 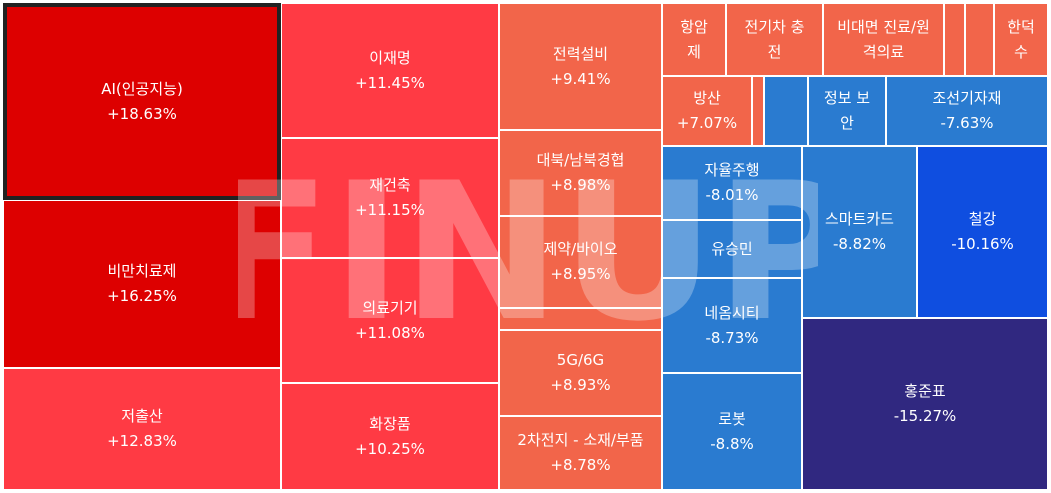 What do you see at coordinates (142, 296) in the screenshot?
I see `tile-change: +16.25%` at bounding box center [142, 296].